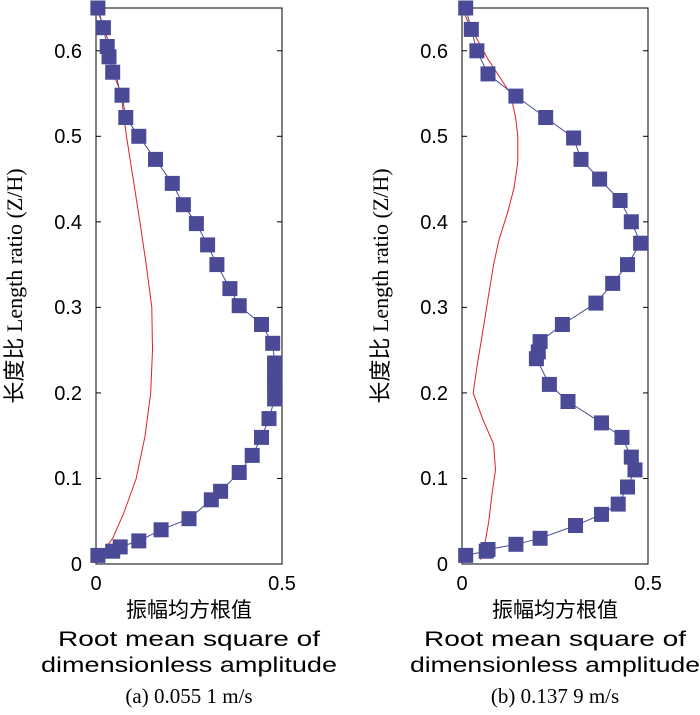  What do you see at coordinates (555, 696) in the screenshot?
I see `caption-b: (b) 0.137 9 m/s` at bounding box center [555, 696].